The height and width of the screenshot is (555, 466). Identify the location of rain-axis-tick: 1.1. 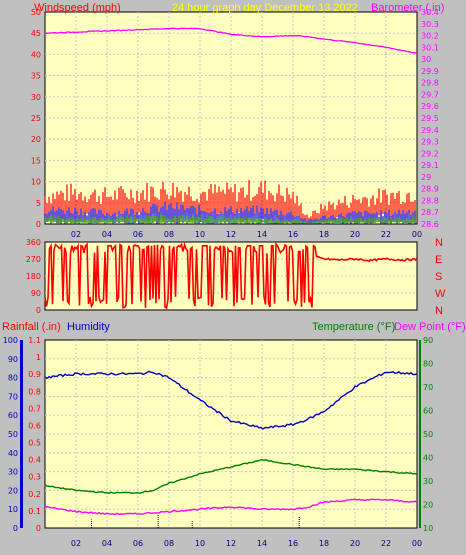
(34, 340).